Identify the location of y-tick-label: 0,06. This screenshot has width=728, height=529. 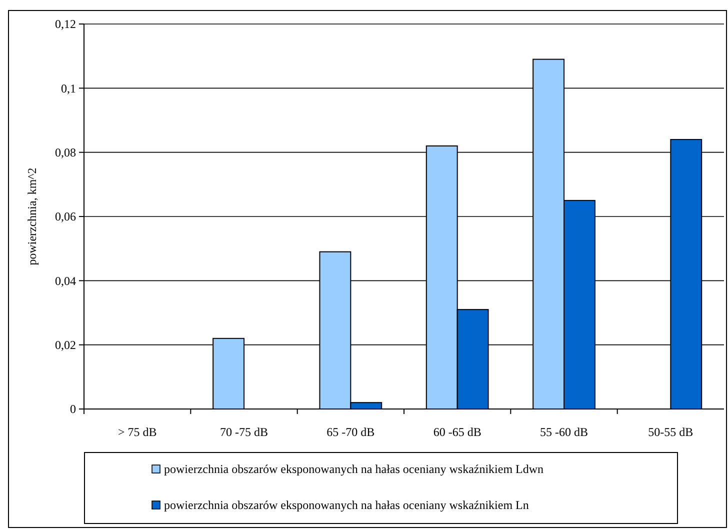
(65, 217).